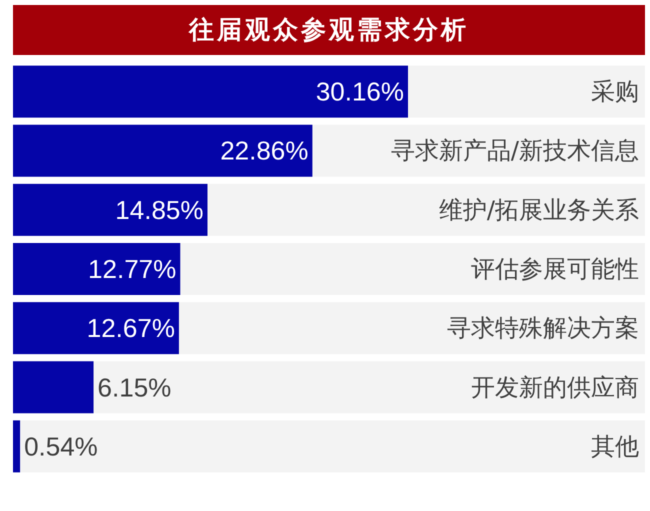 The height and width of the screenshot is (511, 650). Describe the element at coordinates (130, 328) in the screenshot. I see `data-label: 12.67%` at that location.